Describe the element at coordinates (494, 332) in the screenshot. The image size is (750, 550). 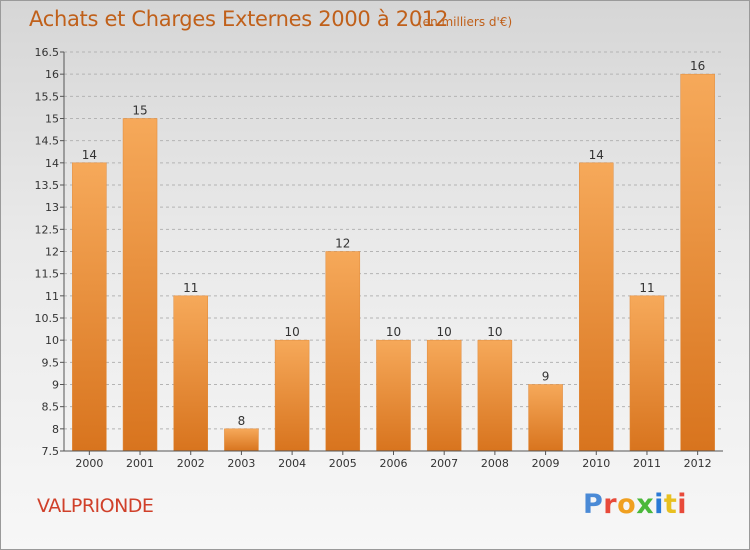
I see `data-label-2008: 10` at that location.